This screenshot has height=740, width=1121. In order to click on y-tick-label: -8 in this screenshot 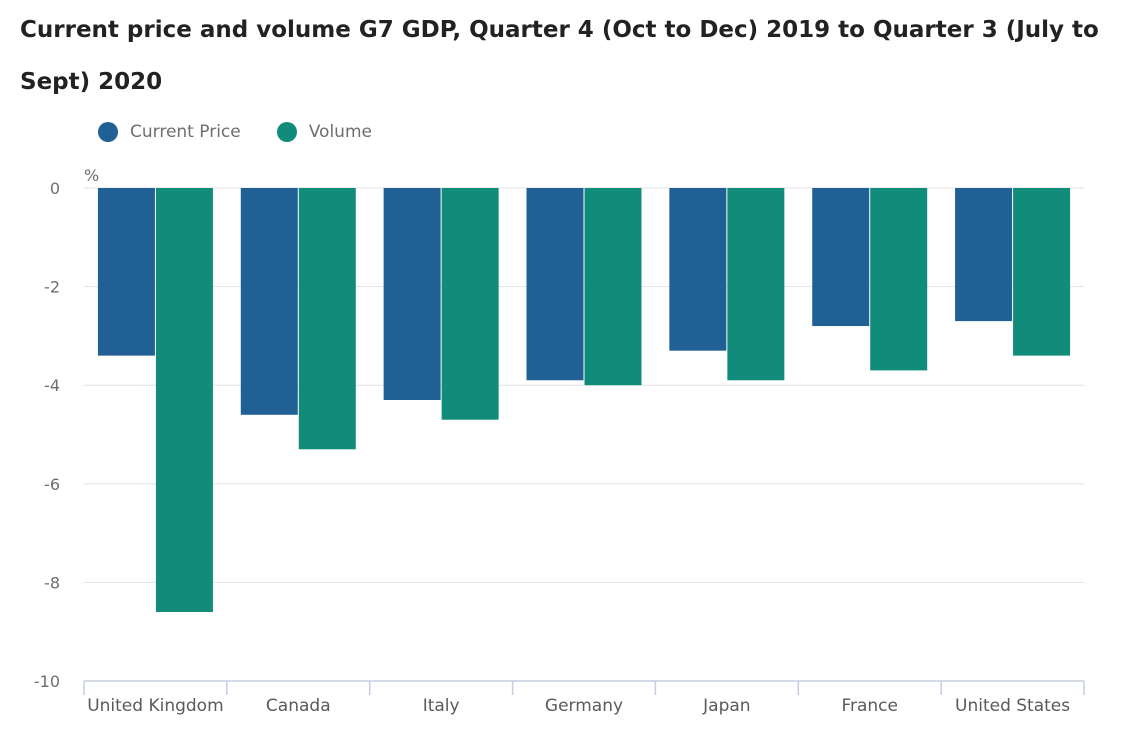, I will do `click(52, 582)`.